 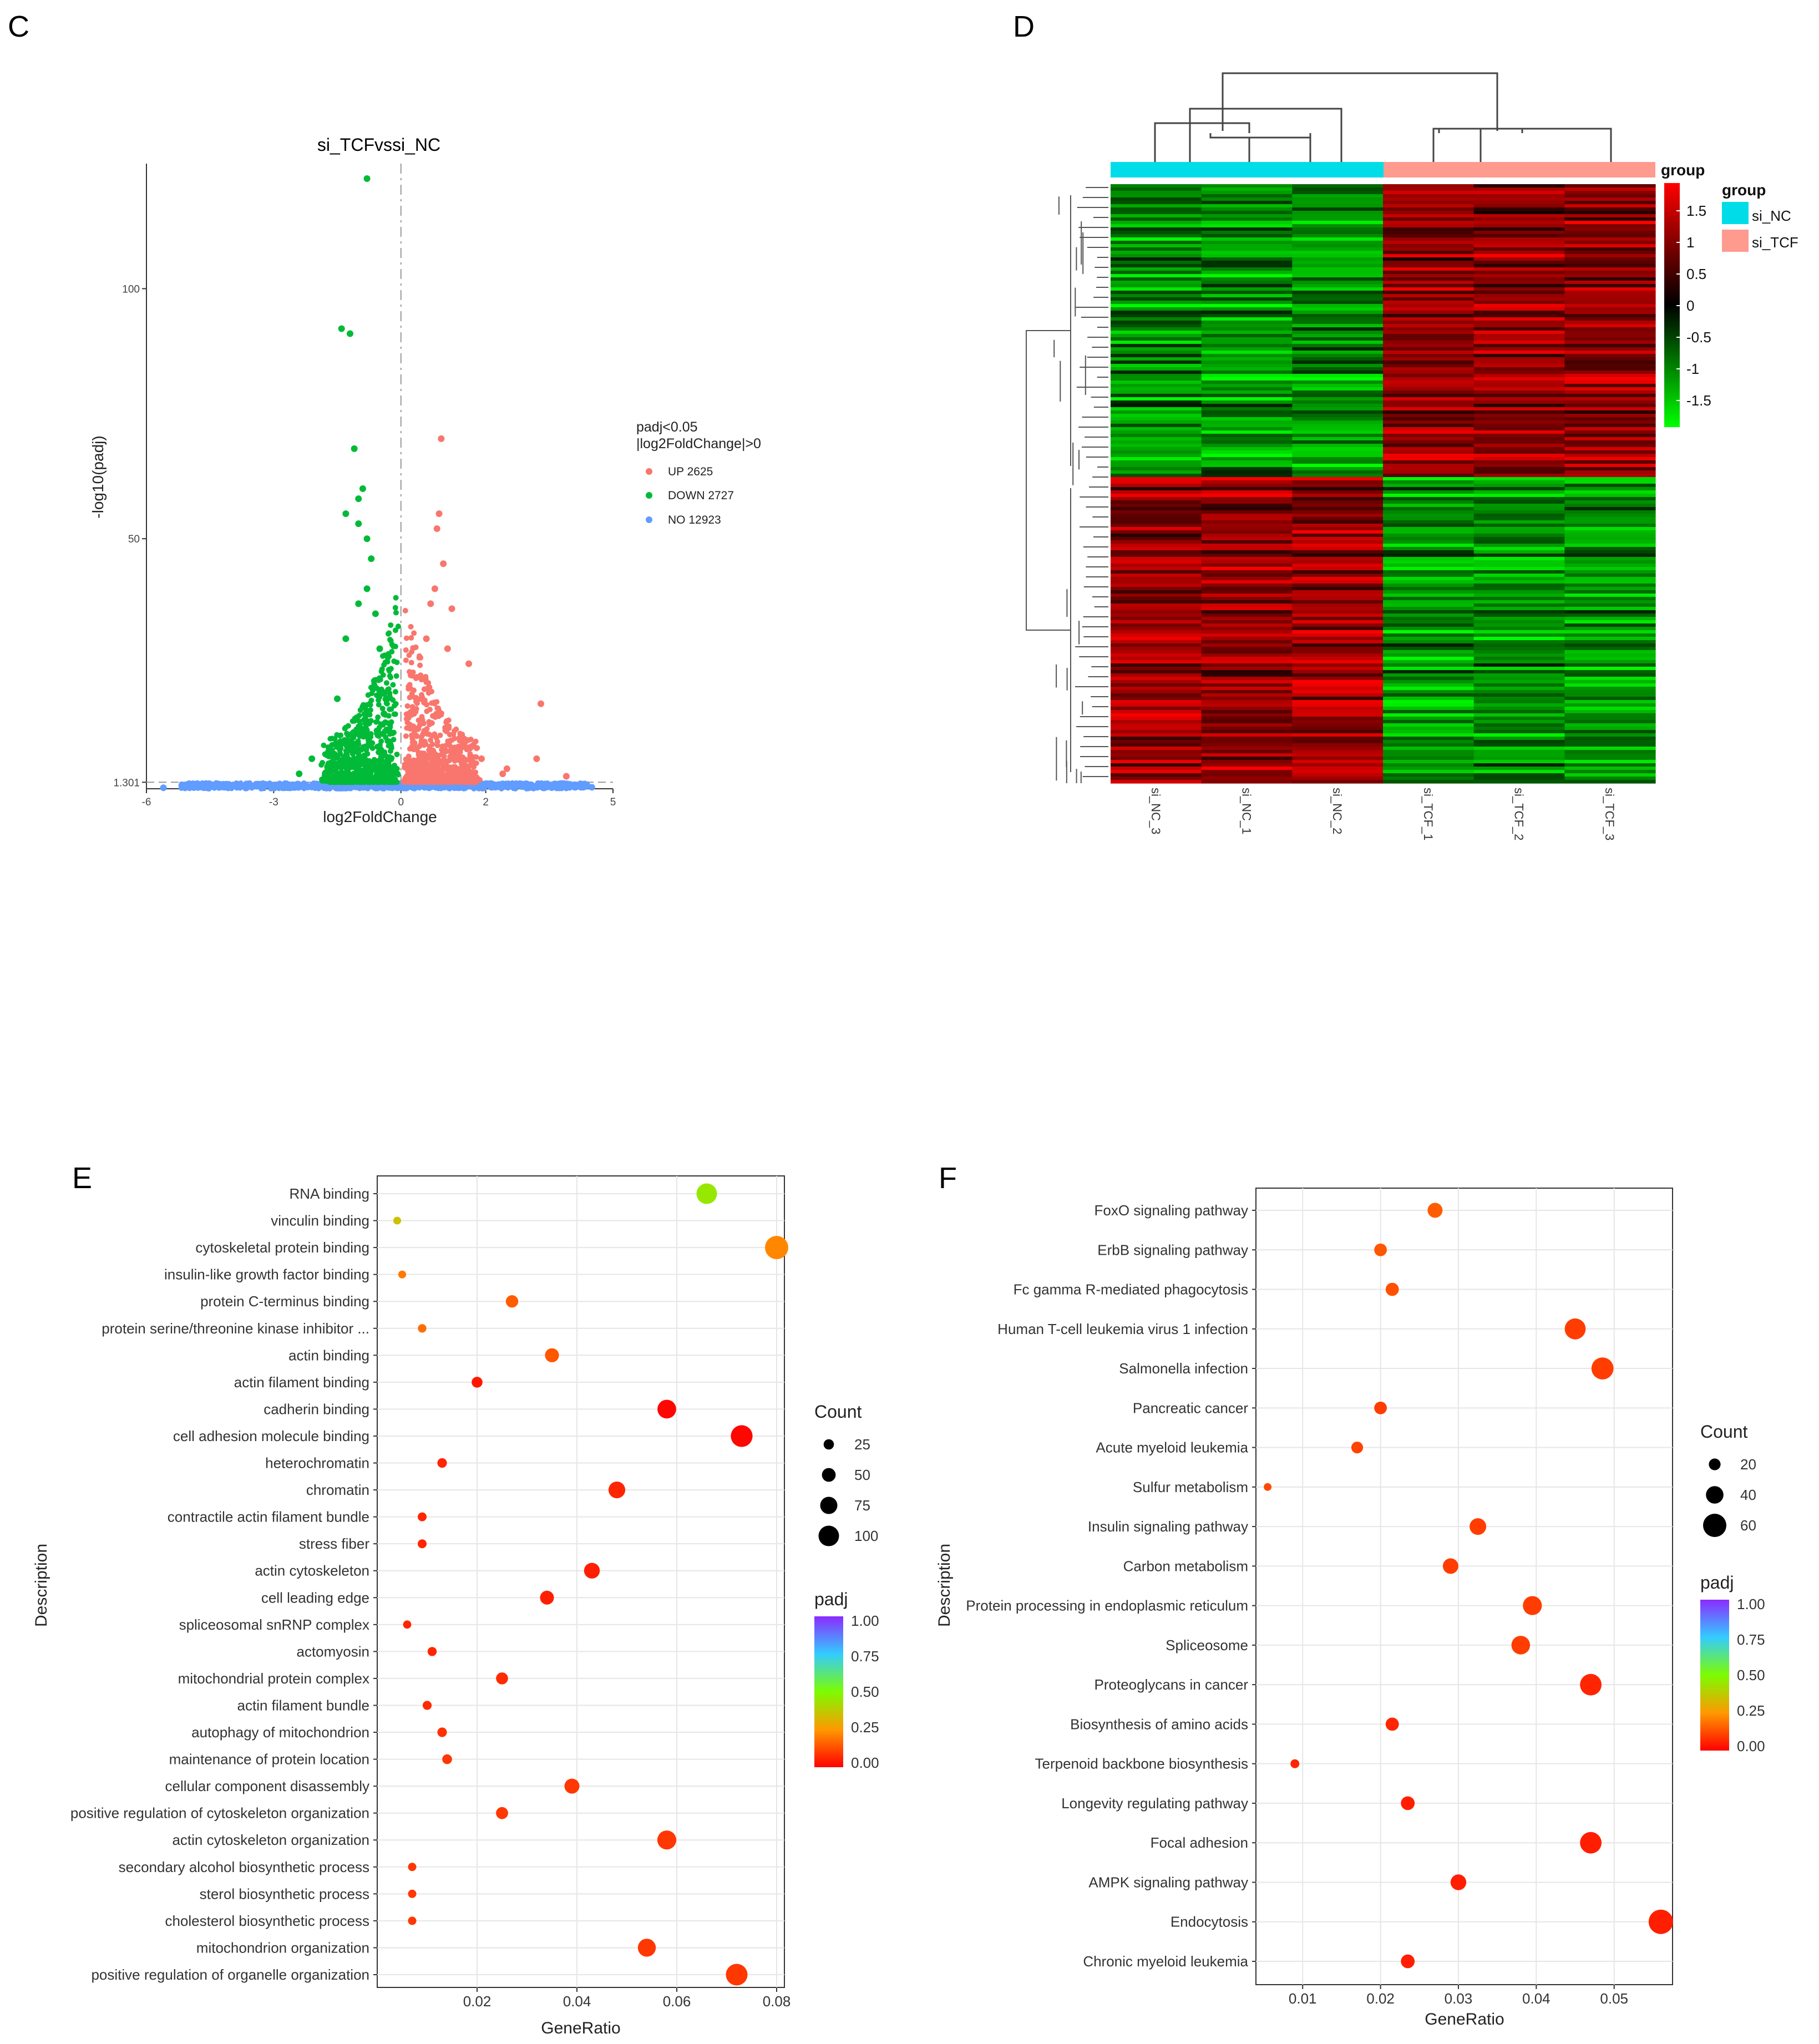 I want to click on kegg-term-label: AMPK signaling pathway, so click(x=1168, y=1882).